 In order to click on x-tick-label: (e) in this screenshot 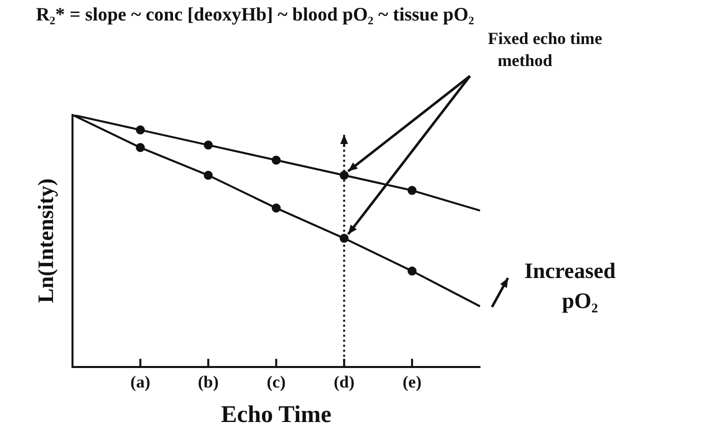, I will do `click(412, 382)`.